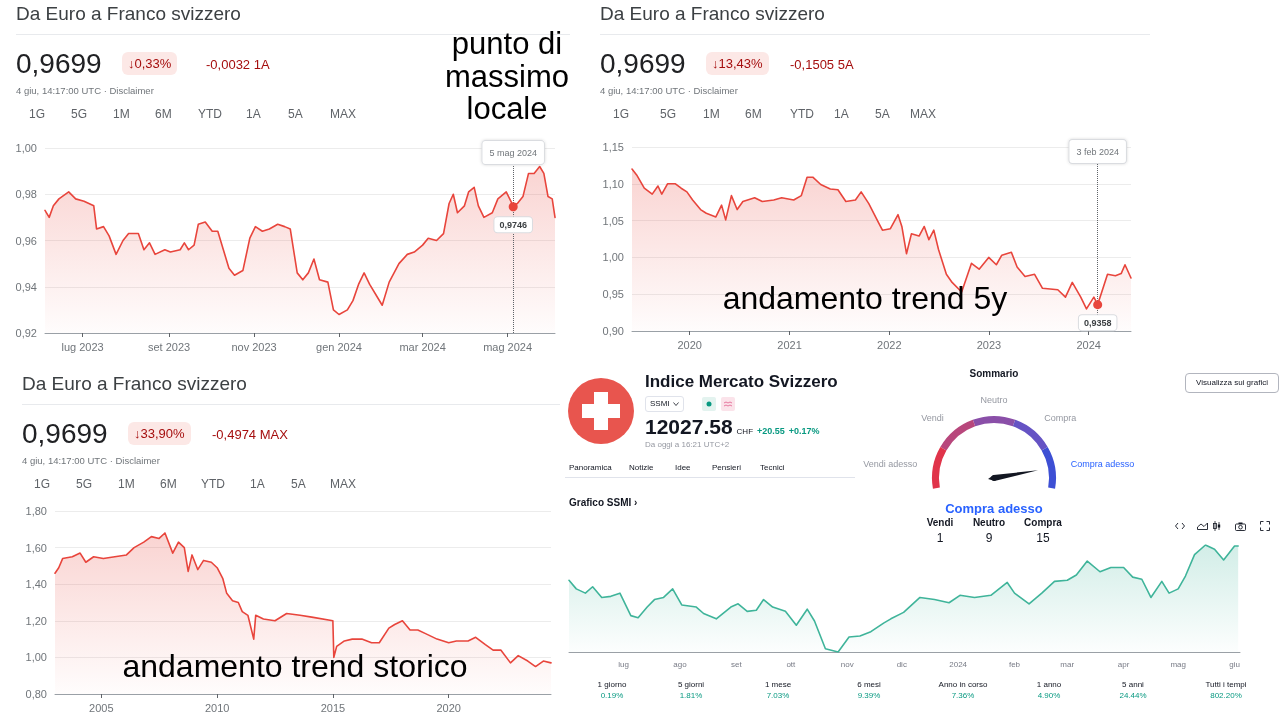  What do you see at coordinates (660, 404) in the screenshot?
I see `text: SSMI` at bounding box center [660, 404].